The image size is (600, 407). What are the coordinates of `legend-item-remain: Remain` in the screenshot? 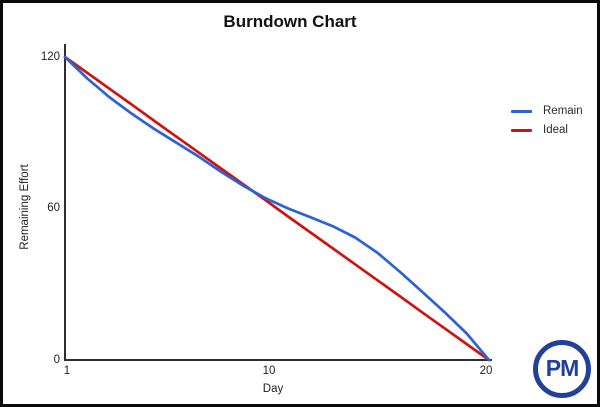 It's located at (547, 111).